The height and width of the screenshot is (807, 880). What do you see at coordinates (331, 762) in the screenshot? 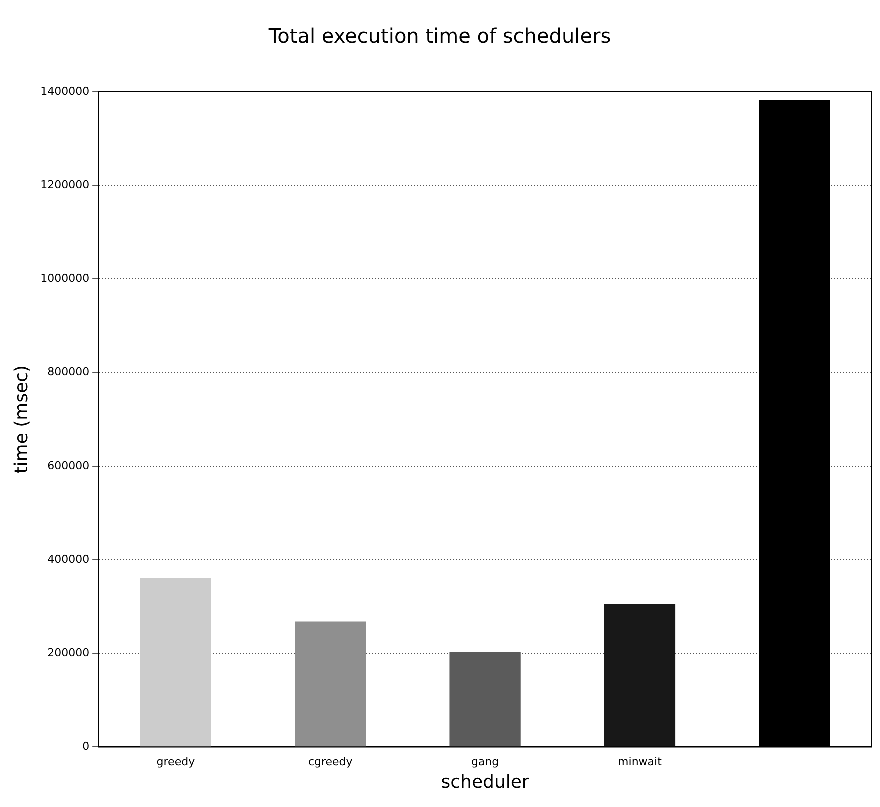
I see `x-tick-label: cgreedy` at bounding box center [331, 762].